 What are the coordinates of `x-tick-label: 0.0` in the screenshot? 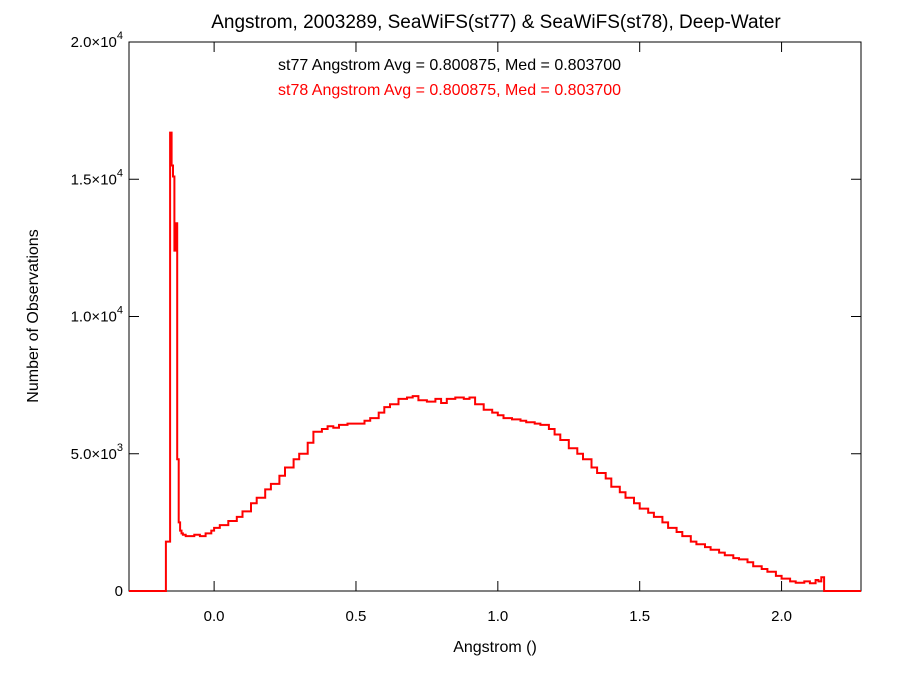 It's located at (214, 616).